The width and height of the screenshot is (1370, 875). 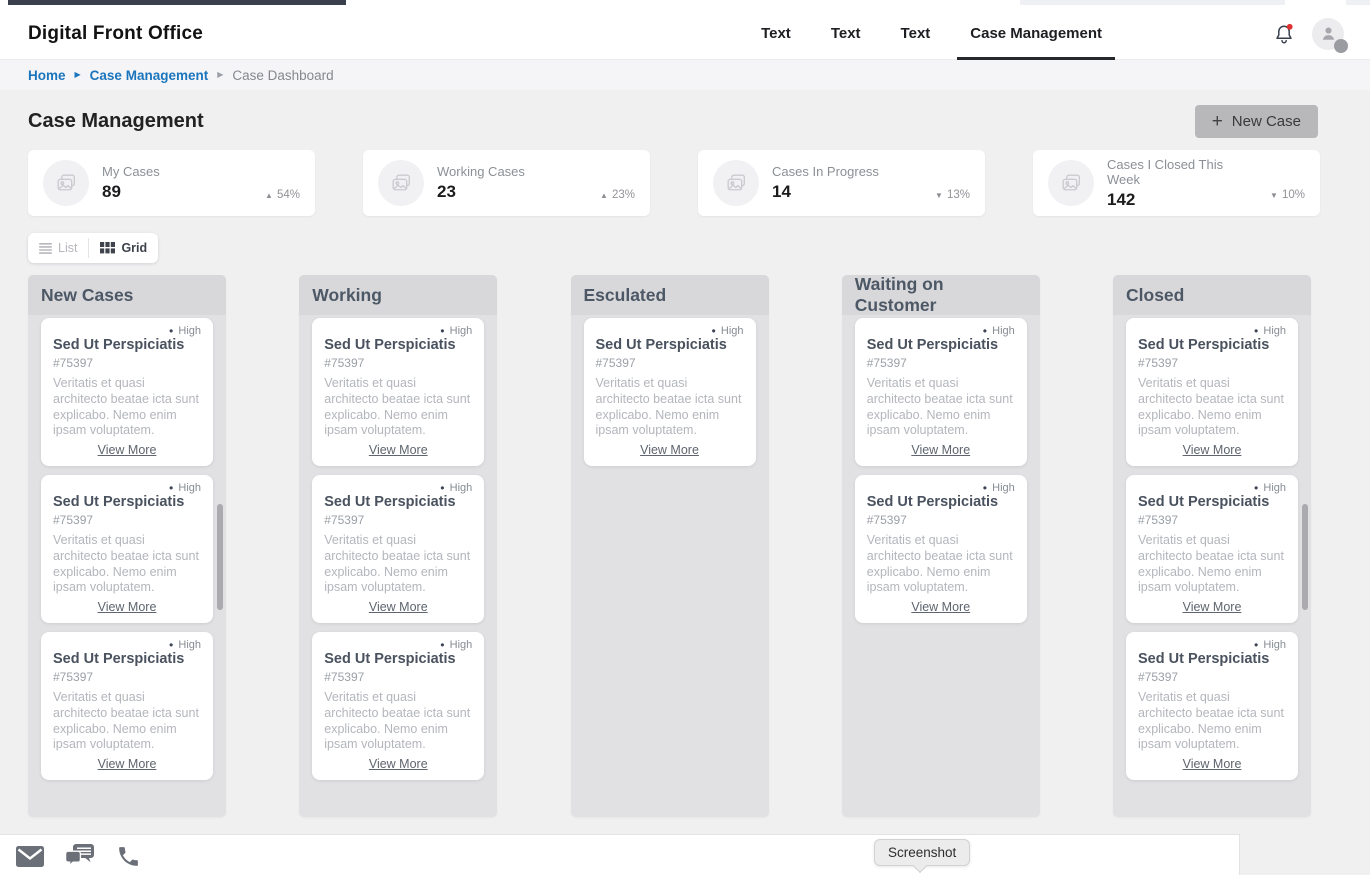 I want to click on stat-value: 14, so click(x=781, y=191).